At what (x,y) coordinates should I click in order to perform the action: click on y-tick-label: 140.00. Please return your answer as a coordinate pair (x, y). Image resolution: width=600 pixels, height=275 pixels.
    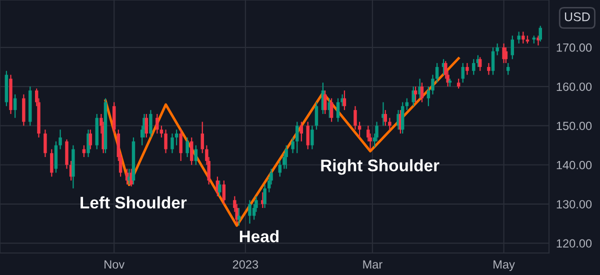
    Looking at the image, I should click on (574, 165).